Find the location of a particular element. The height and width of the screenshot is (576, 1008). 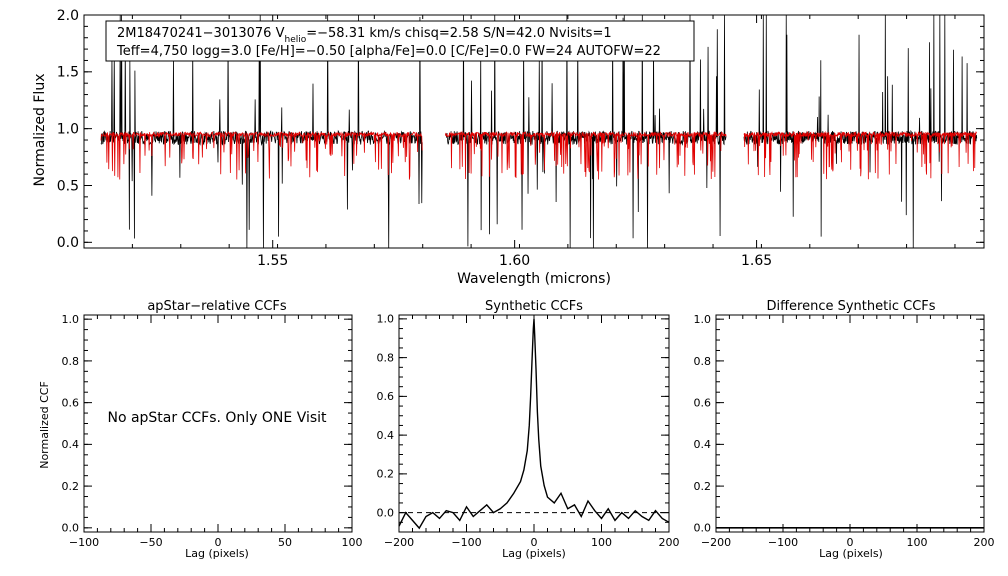

synthetic-ccf-ytick-label: 0.6 is located at coordinates (386, 396).